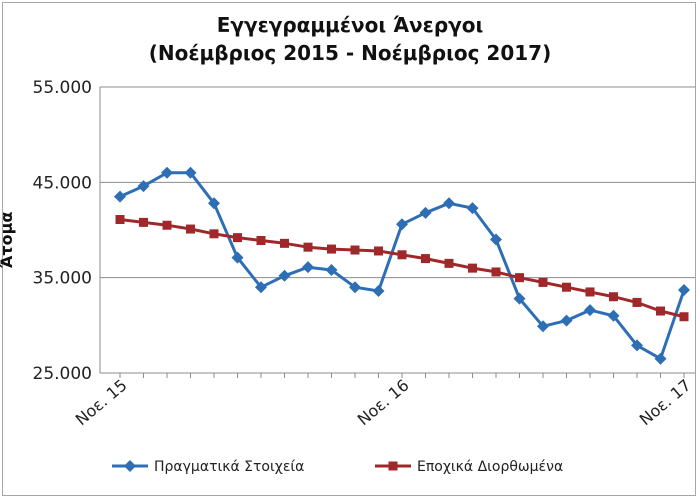 This screenshot has width=700, height=500. I want to click on y-tick-label: 55.000, so click(62, 88).